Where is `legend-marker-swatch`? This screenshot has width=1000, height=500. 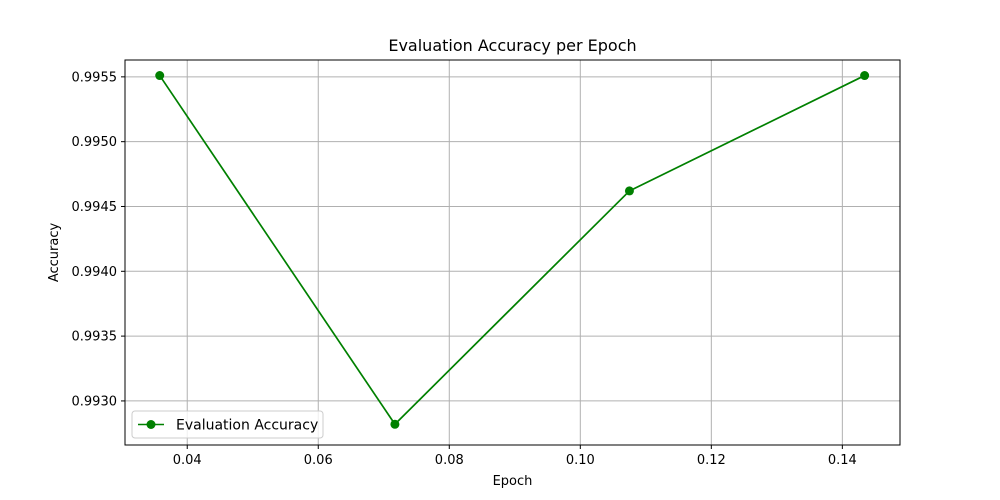
legend-marker-swatch is located at coordinates (151, 424).